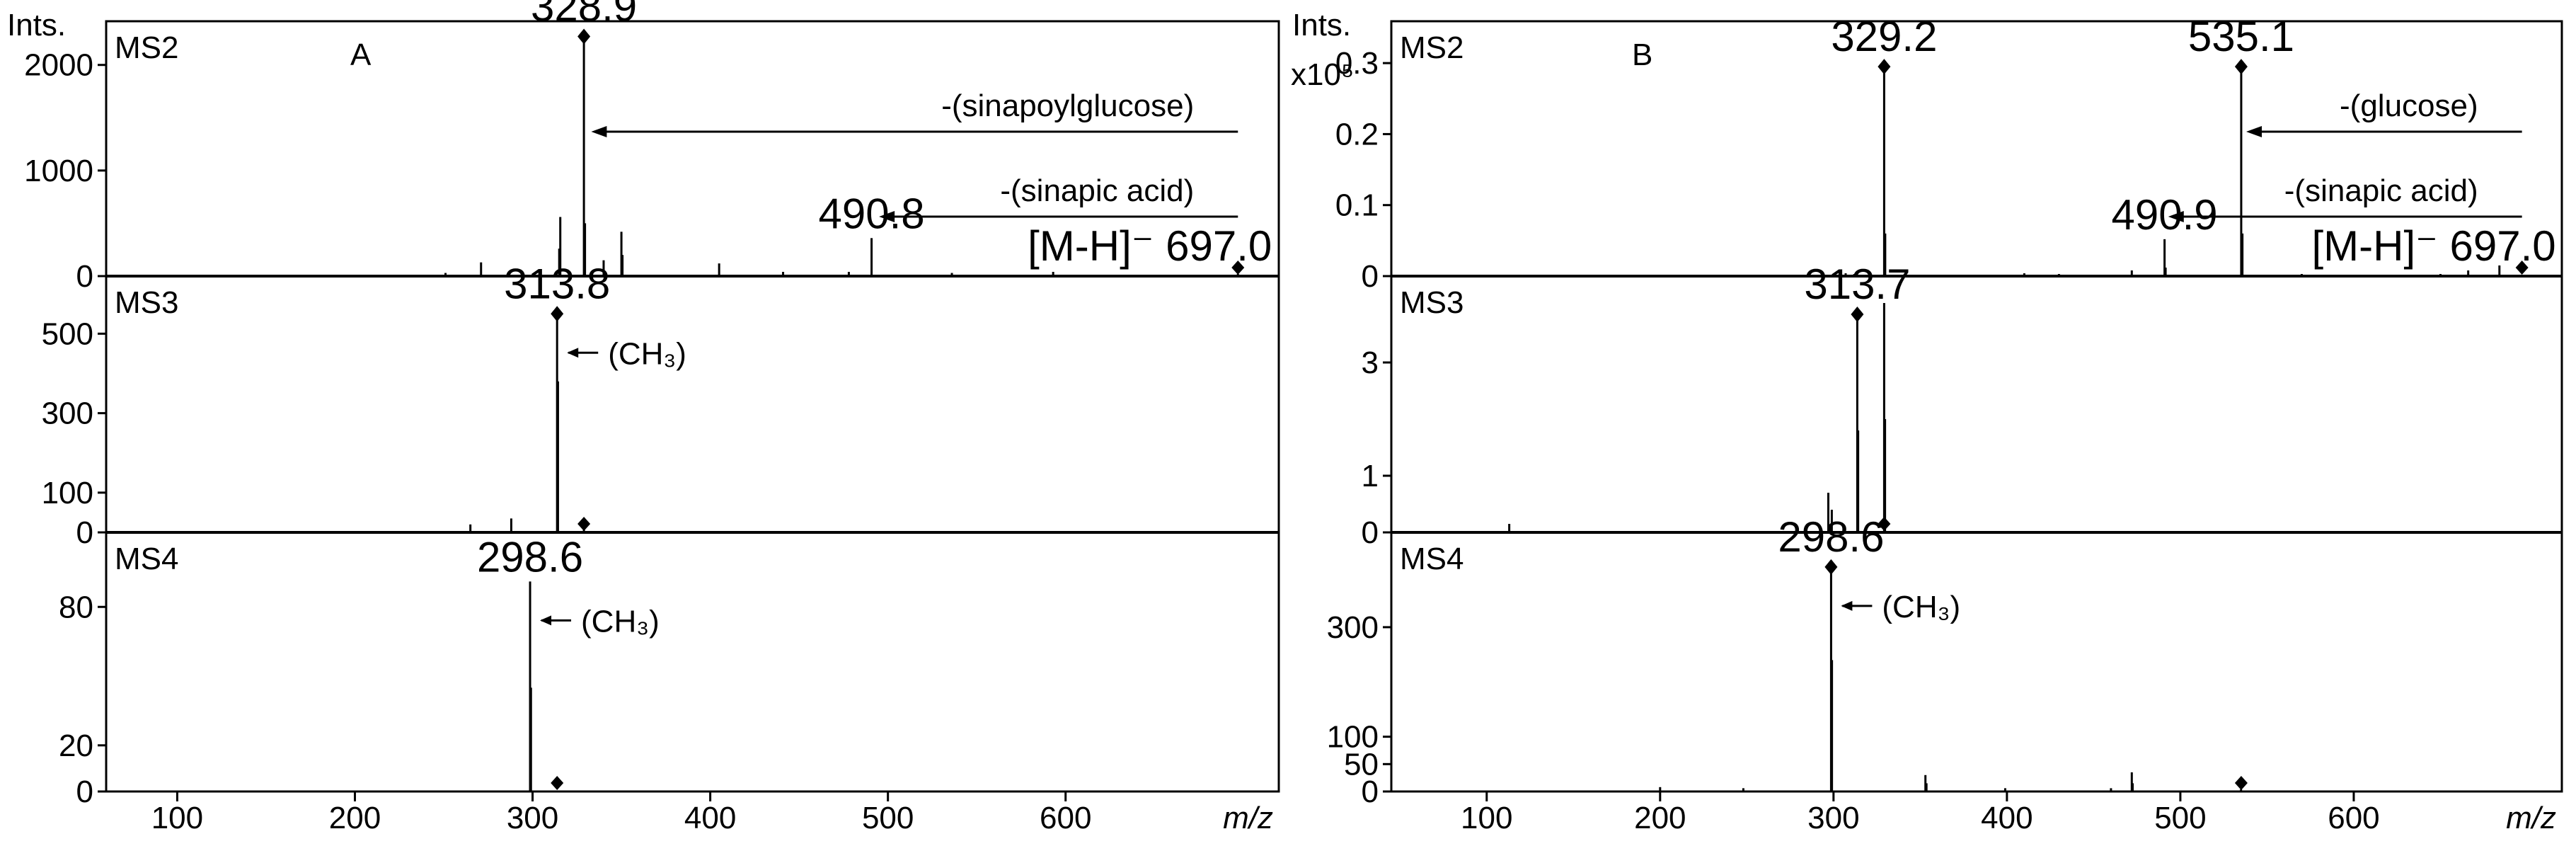 Image resolution: width=2576 pixels, height=846 pixels. Describe the element at coordinates (76, 745) in the screenshot. I see `y-tick-label: 20` at that location.